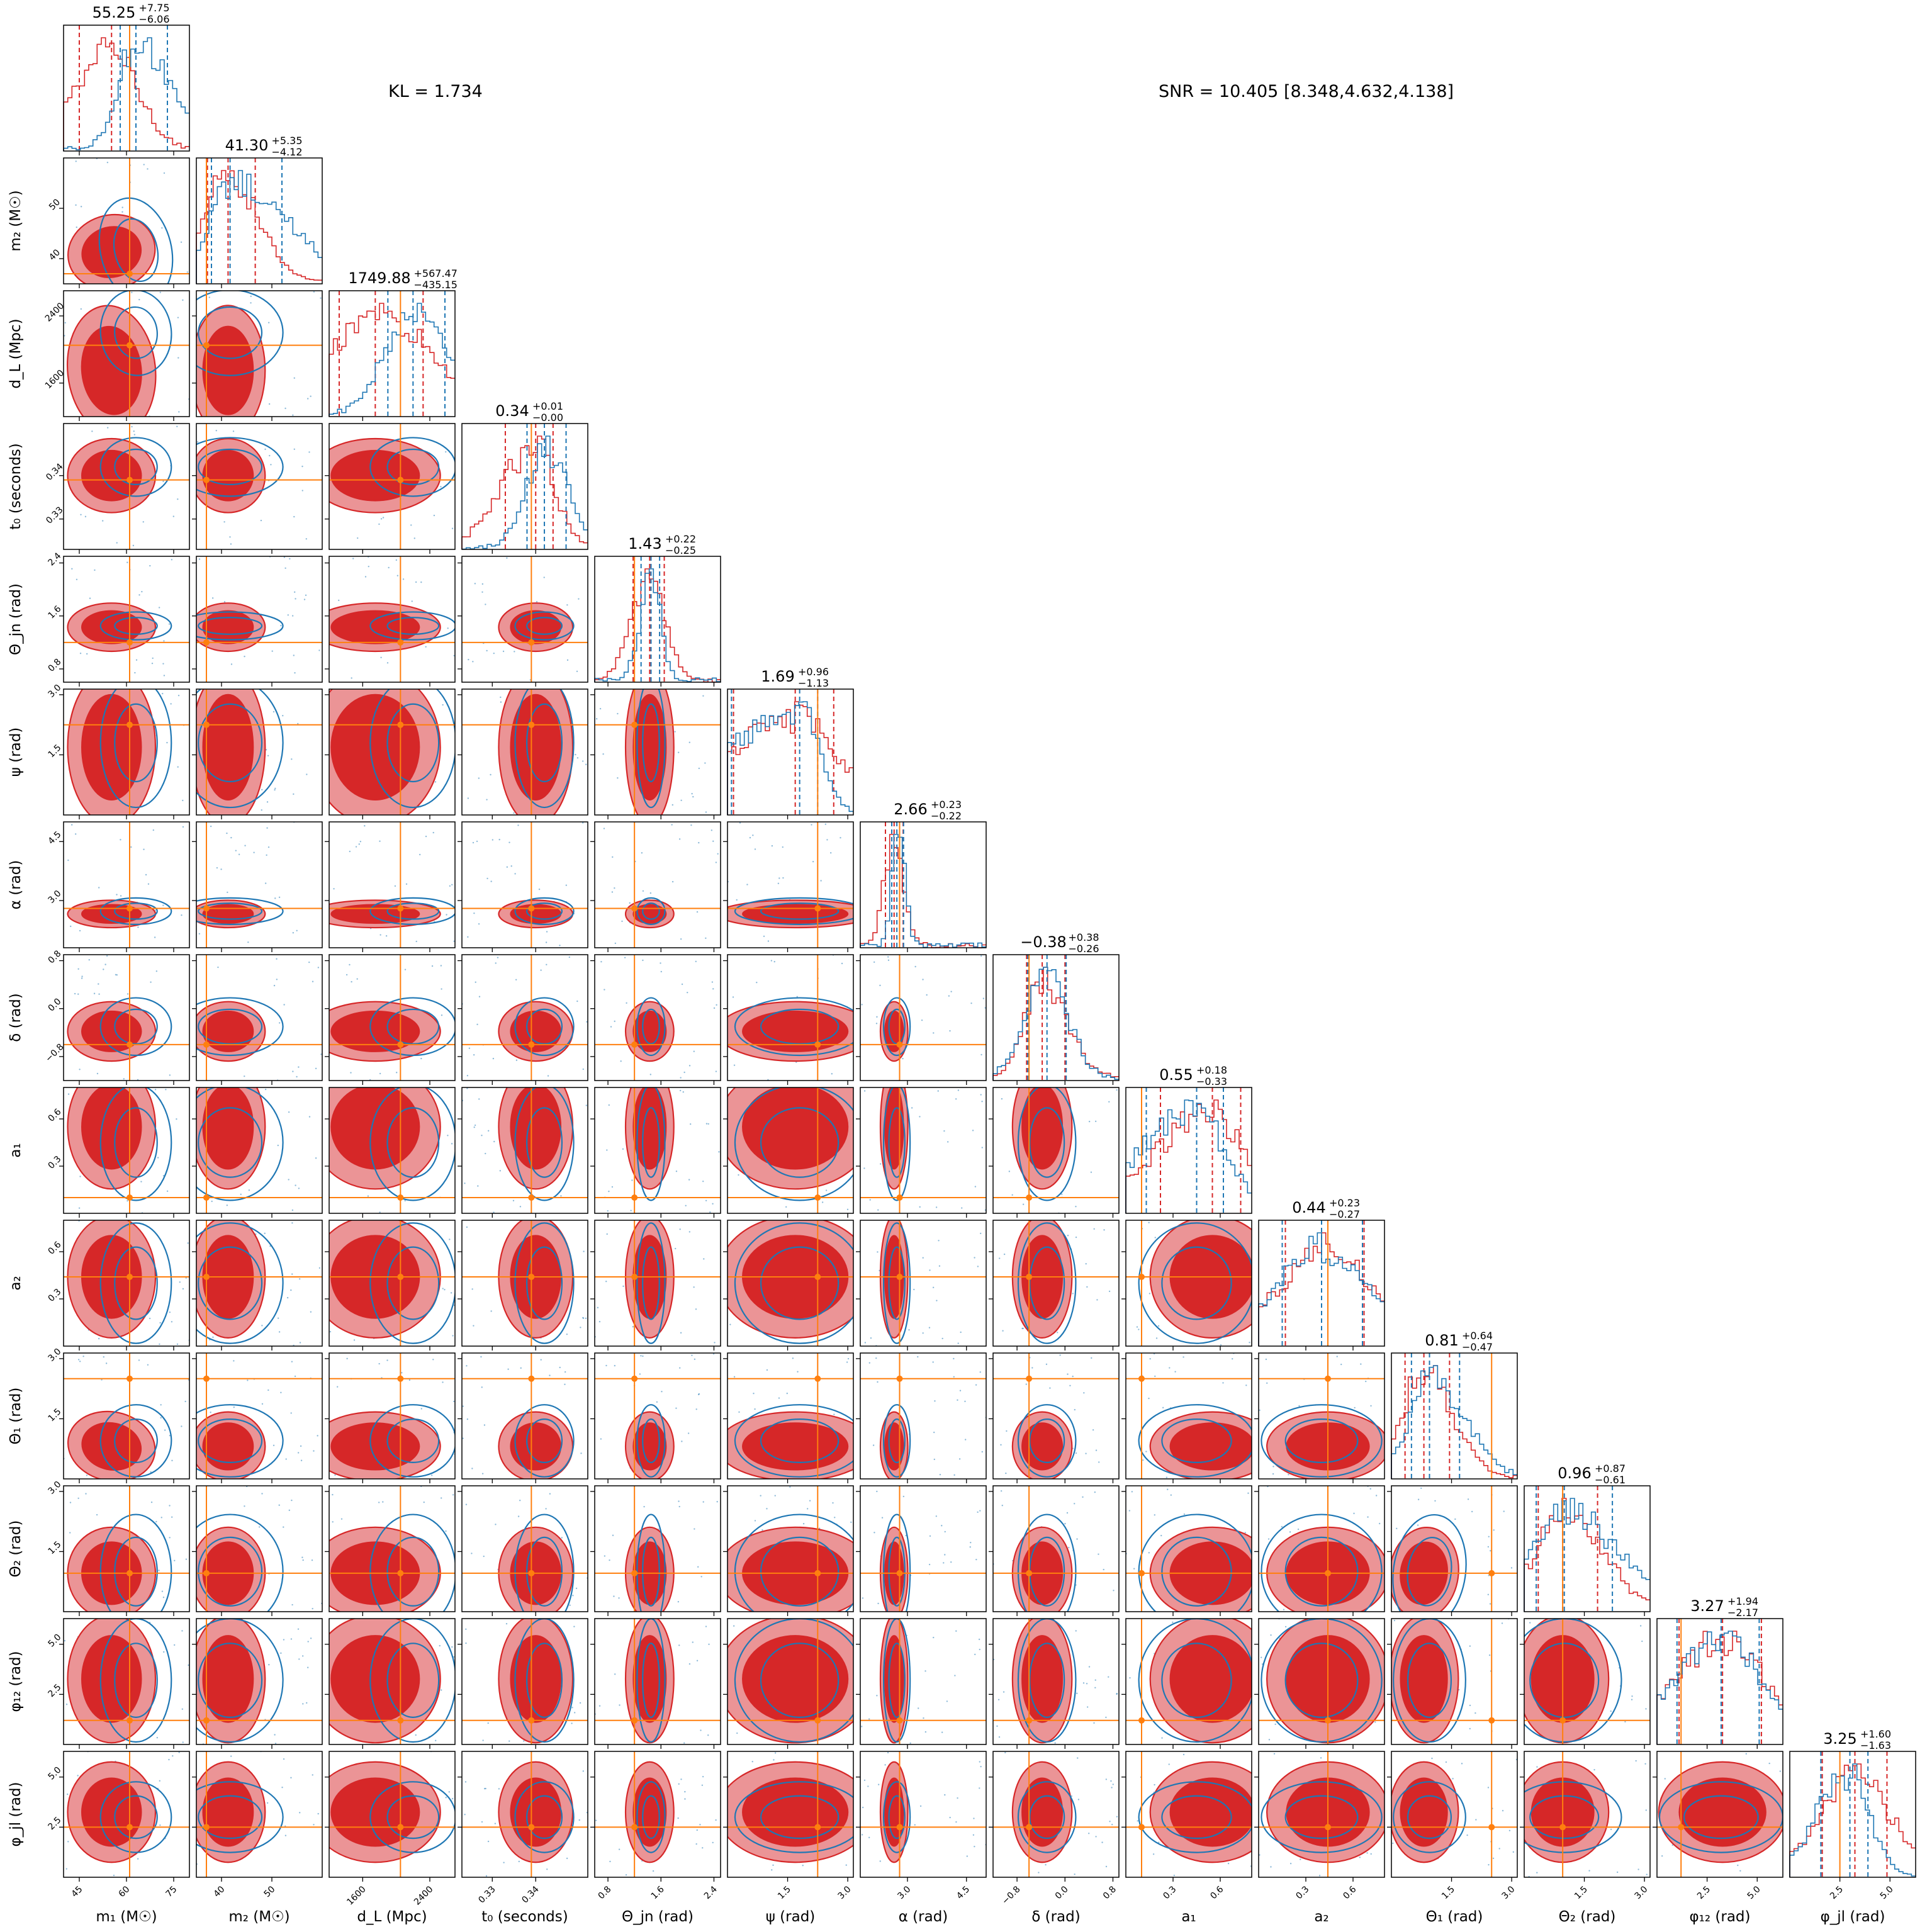 This screenshot has width=1932, height=1932. Describe the element at coordinates (413, 626) in the screenshot. I see `contour-inner-blue-4,2` at that location.